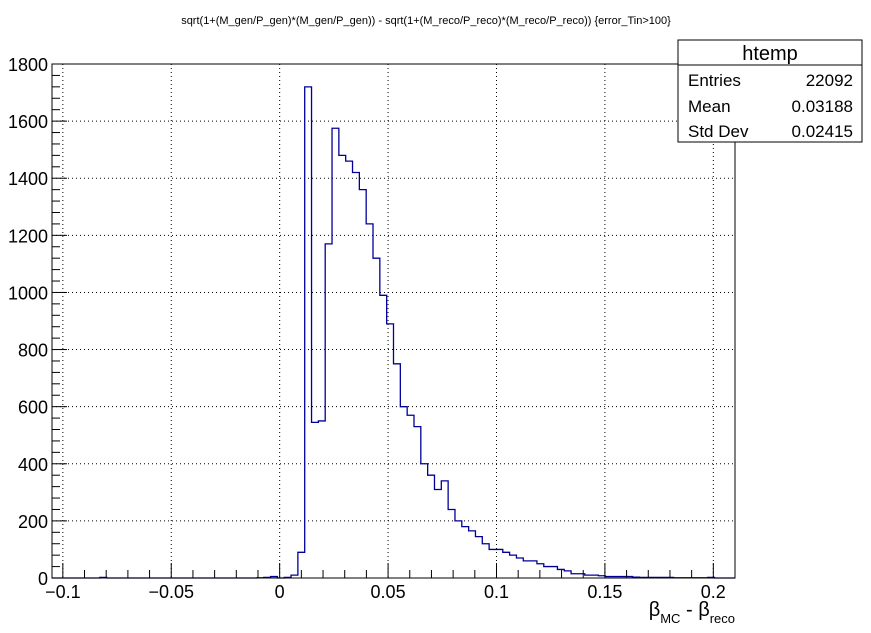 The width and height of the screenshot is (871, 633). I want to click on stats-stddev-label: Std Dev, so click(718, 131).